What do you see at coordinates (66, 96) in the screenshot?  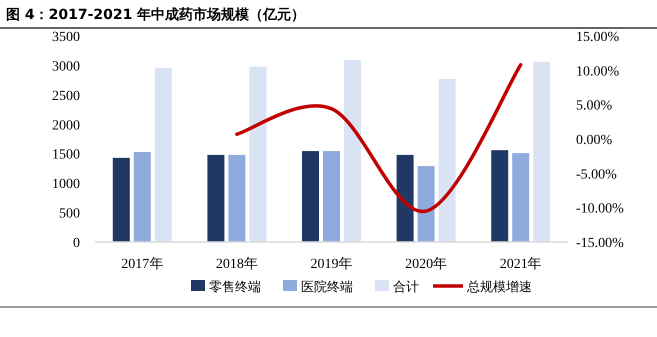 I see `y-tick-label: 2500` at bounding box center [66, 96].